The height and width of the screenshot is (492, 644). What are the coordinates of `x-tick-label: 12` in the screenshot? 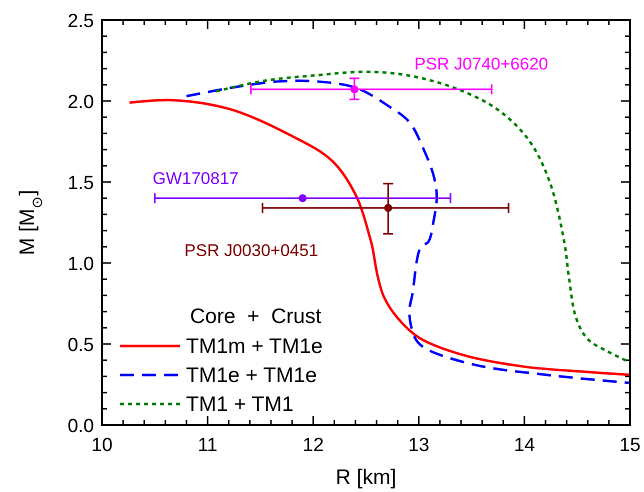 It's located at (313, 445).